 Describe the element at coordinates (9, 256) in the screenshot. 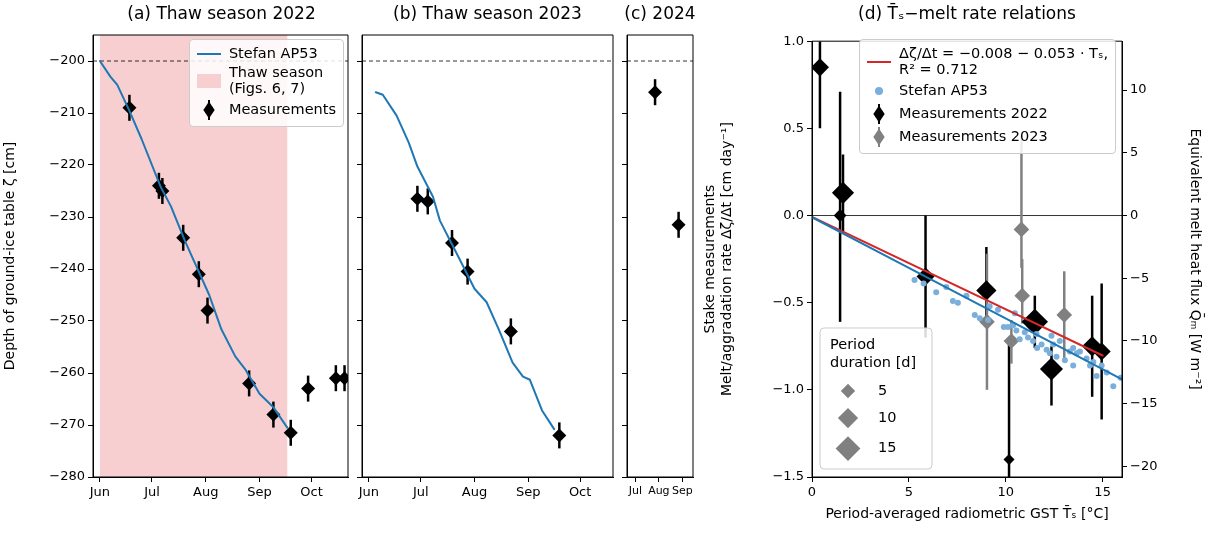

I see `y-axis-title: Depth of ground-ice table ζ [cm]` at that location.